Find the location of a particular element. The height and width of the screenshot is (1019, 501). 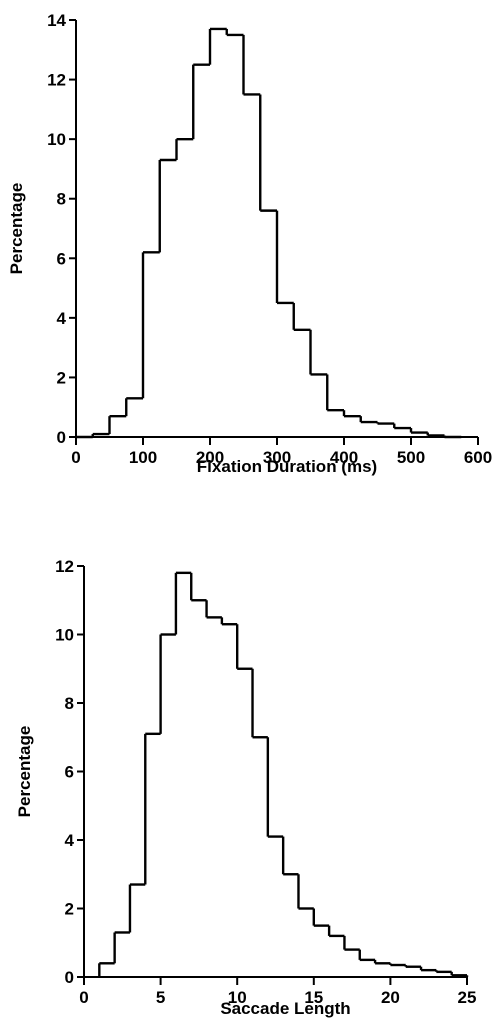

x-tick-label: 300 is located at coordinates (277, 457).